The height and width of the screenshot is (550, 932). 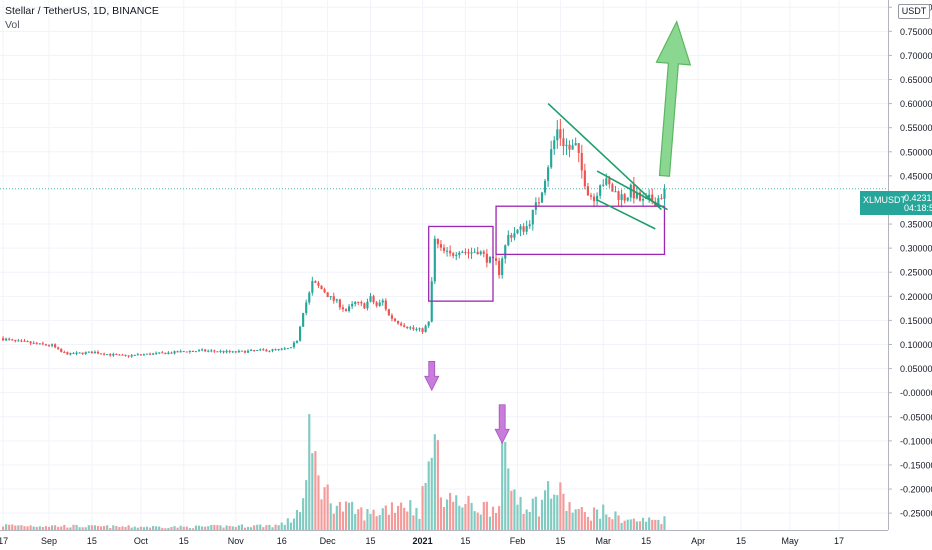 I want to click on time-axis-label: May, so click(x=791, y=541).